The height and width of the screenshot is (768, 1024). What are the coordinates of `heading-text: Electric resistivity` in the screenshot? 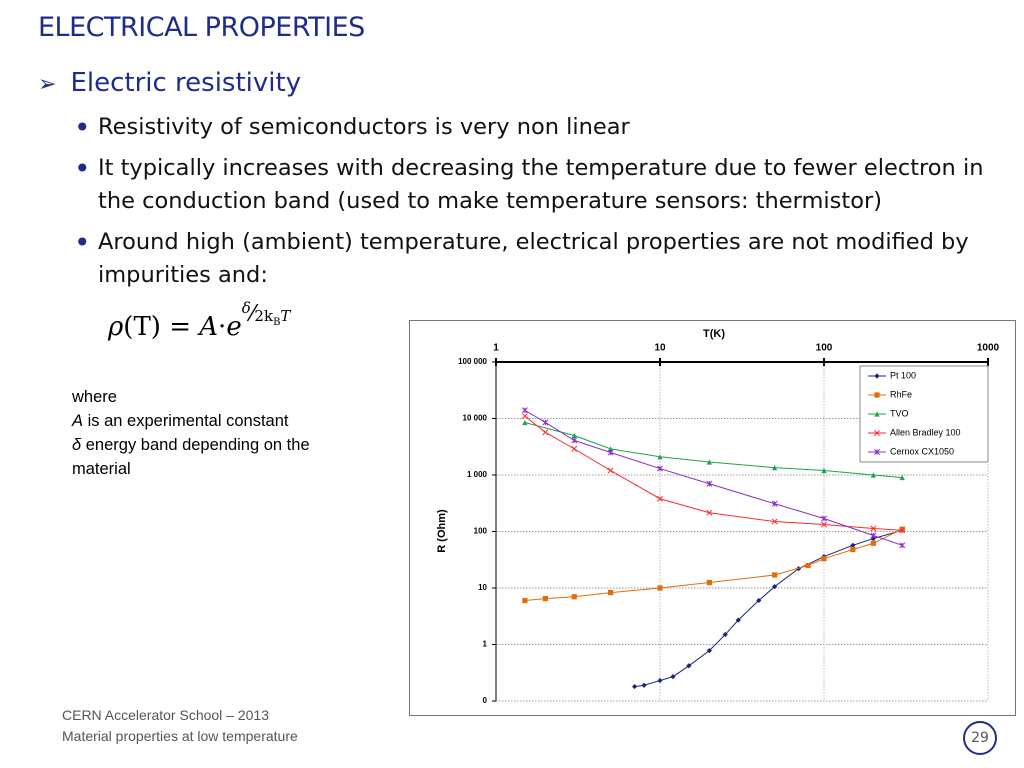 It's located at (186, 83).